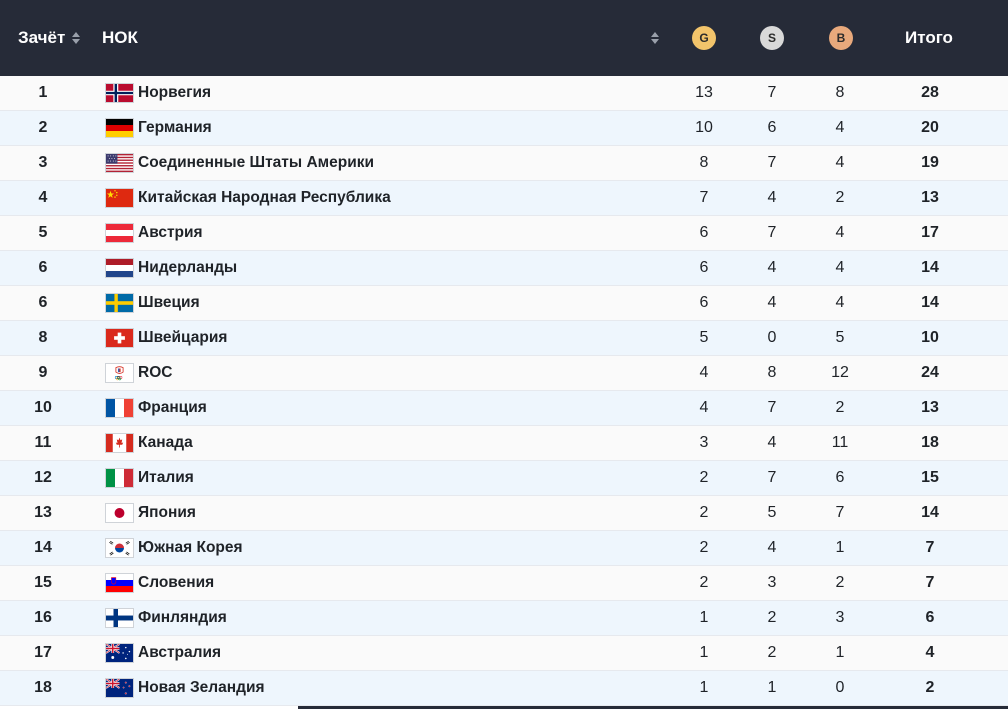 This screenshot has height=715, width=1008. I want to click on table-row: 13 Япония 2 5 7 14, so click(504, 513).